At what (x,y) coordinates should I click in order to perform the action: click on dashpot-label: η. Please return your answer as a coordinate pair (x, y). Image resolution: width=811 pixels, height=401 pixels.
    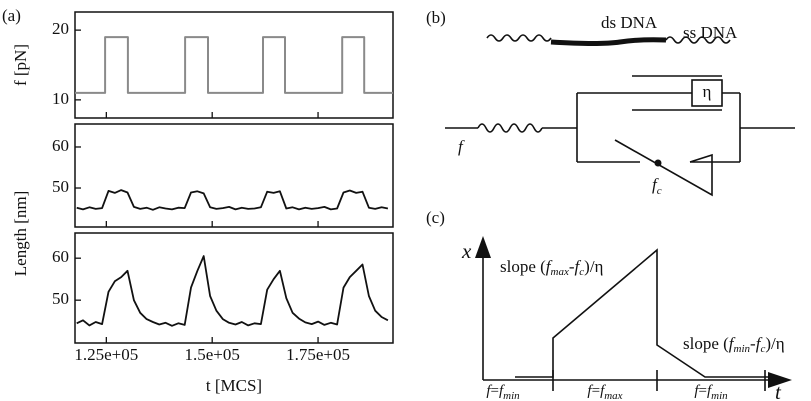
    Looking at the image, I should click on (707, 91).